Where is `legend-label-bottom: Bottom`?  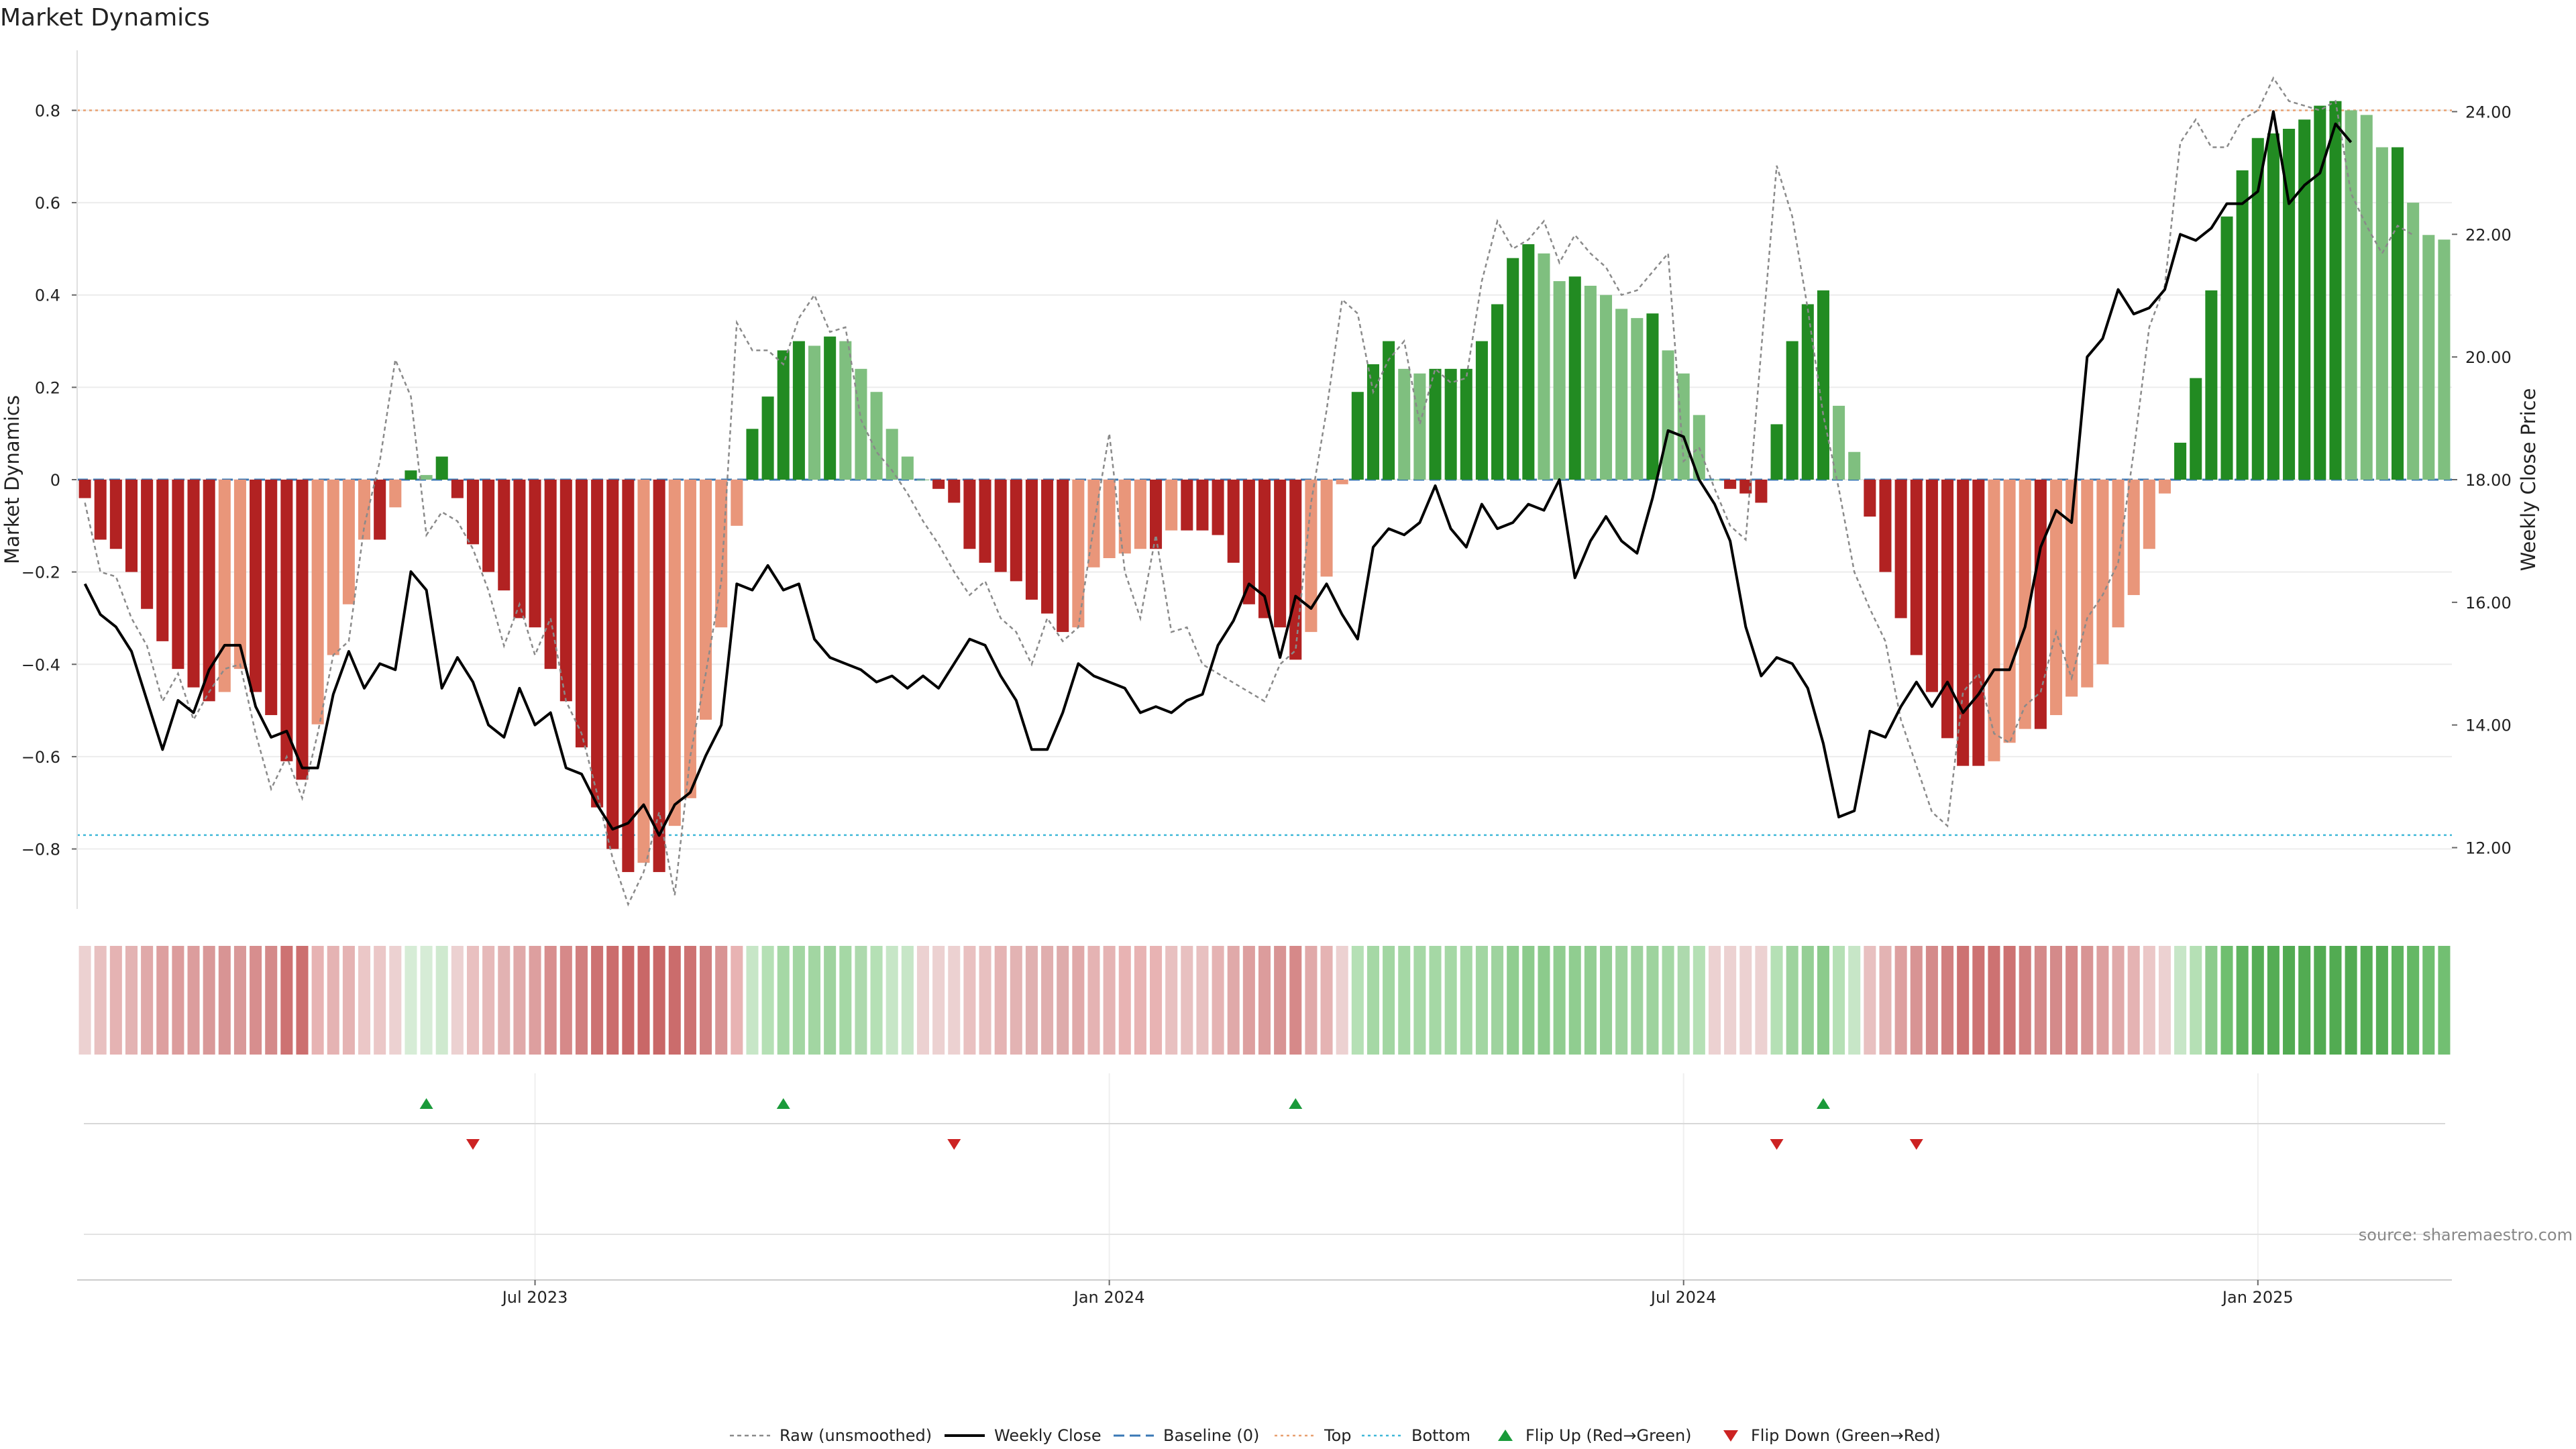 legend-label-bottom: Bottom is located at coordinates (1440, 1435).